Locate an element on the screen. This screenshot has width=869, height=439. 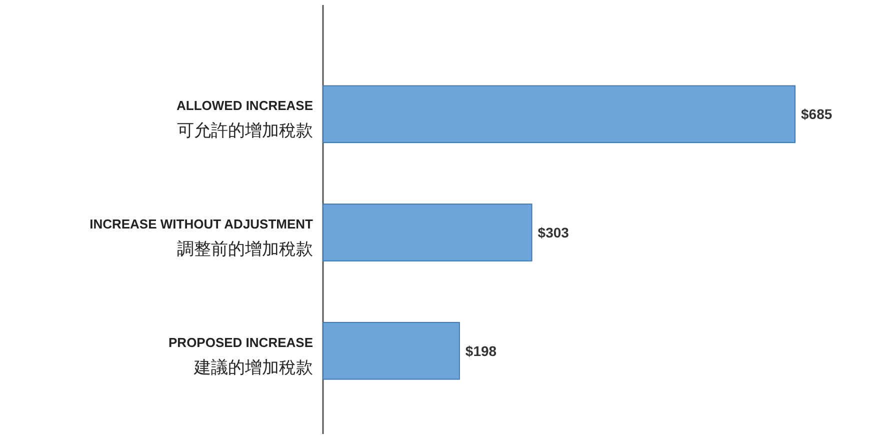
data-label: $303 is located at coordinates (554, 232).